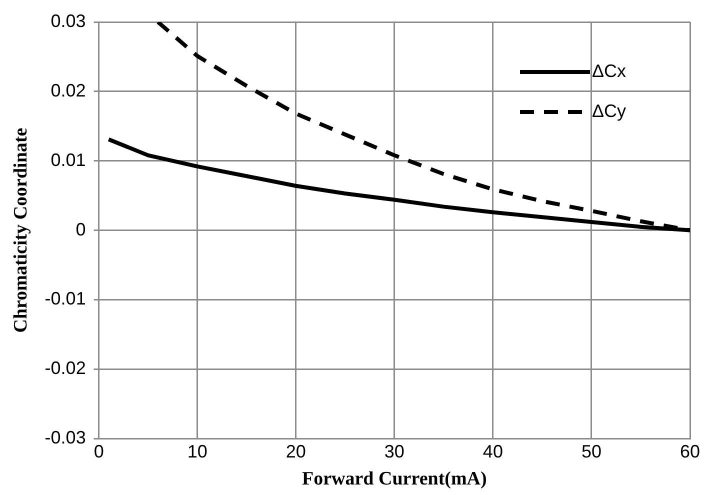  Describe the element at coordinates (65, 368) in the screenshot. I see `y-tick-label: -0.02` at that location.